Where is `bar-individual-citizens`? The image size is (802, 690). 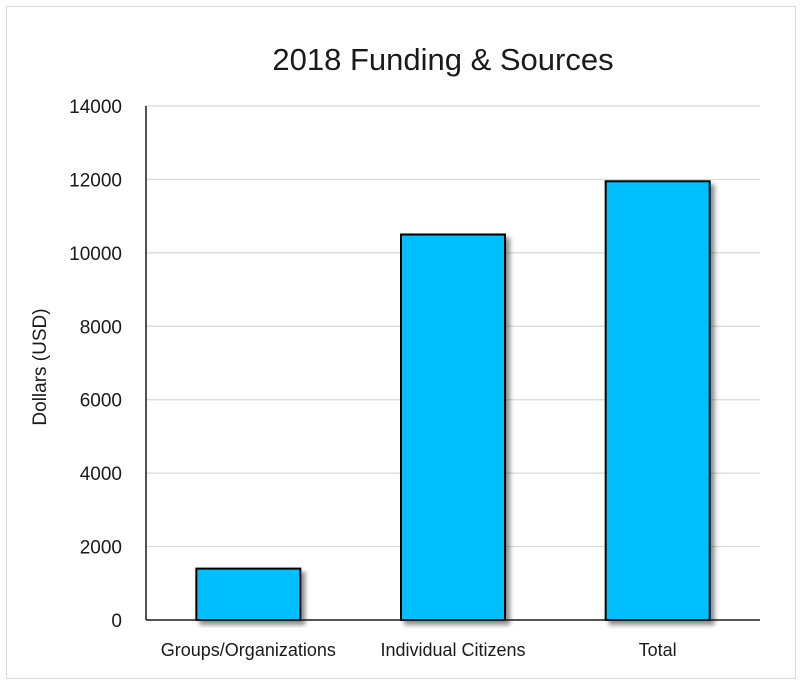
bar-individual-citizens is located at coordinates (453, 427).